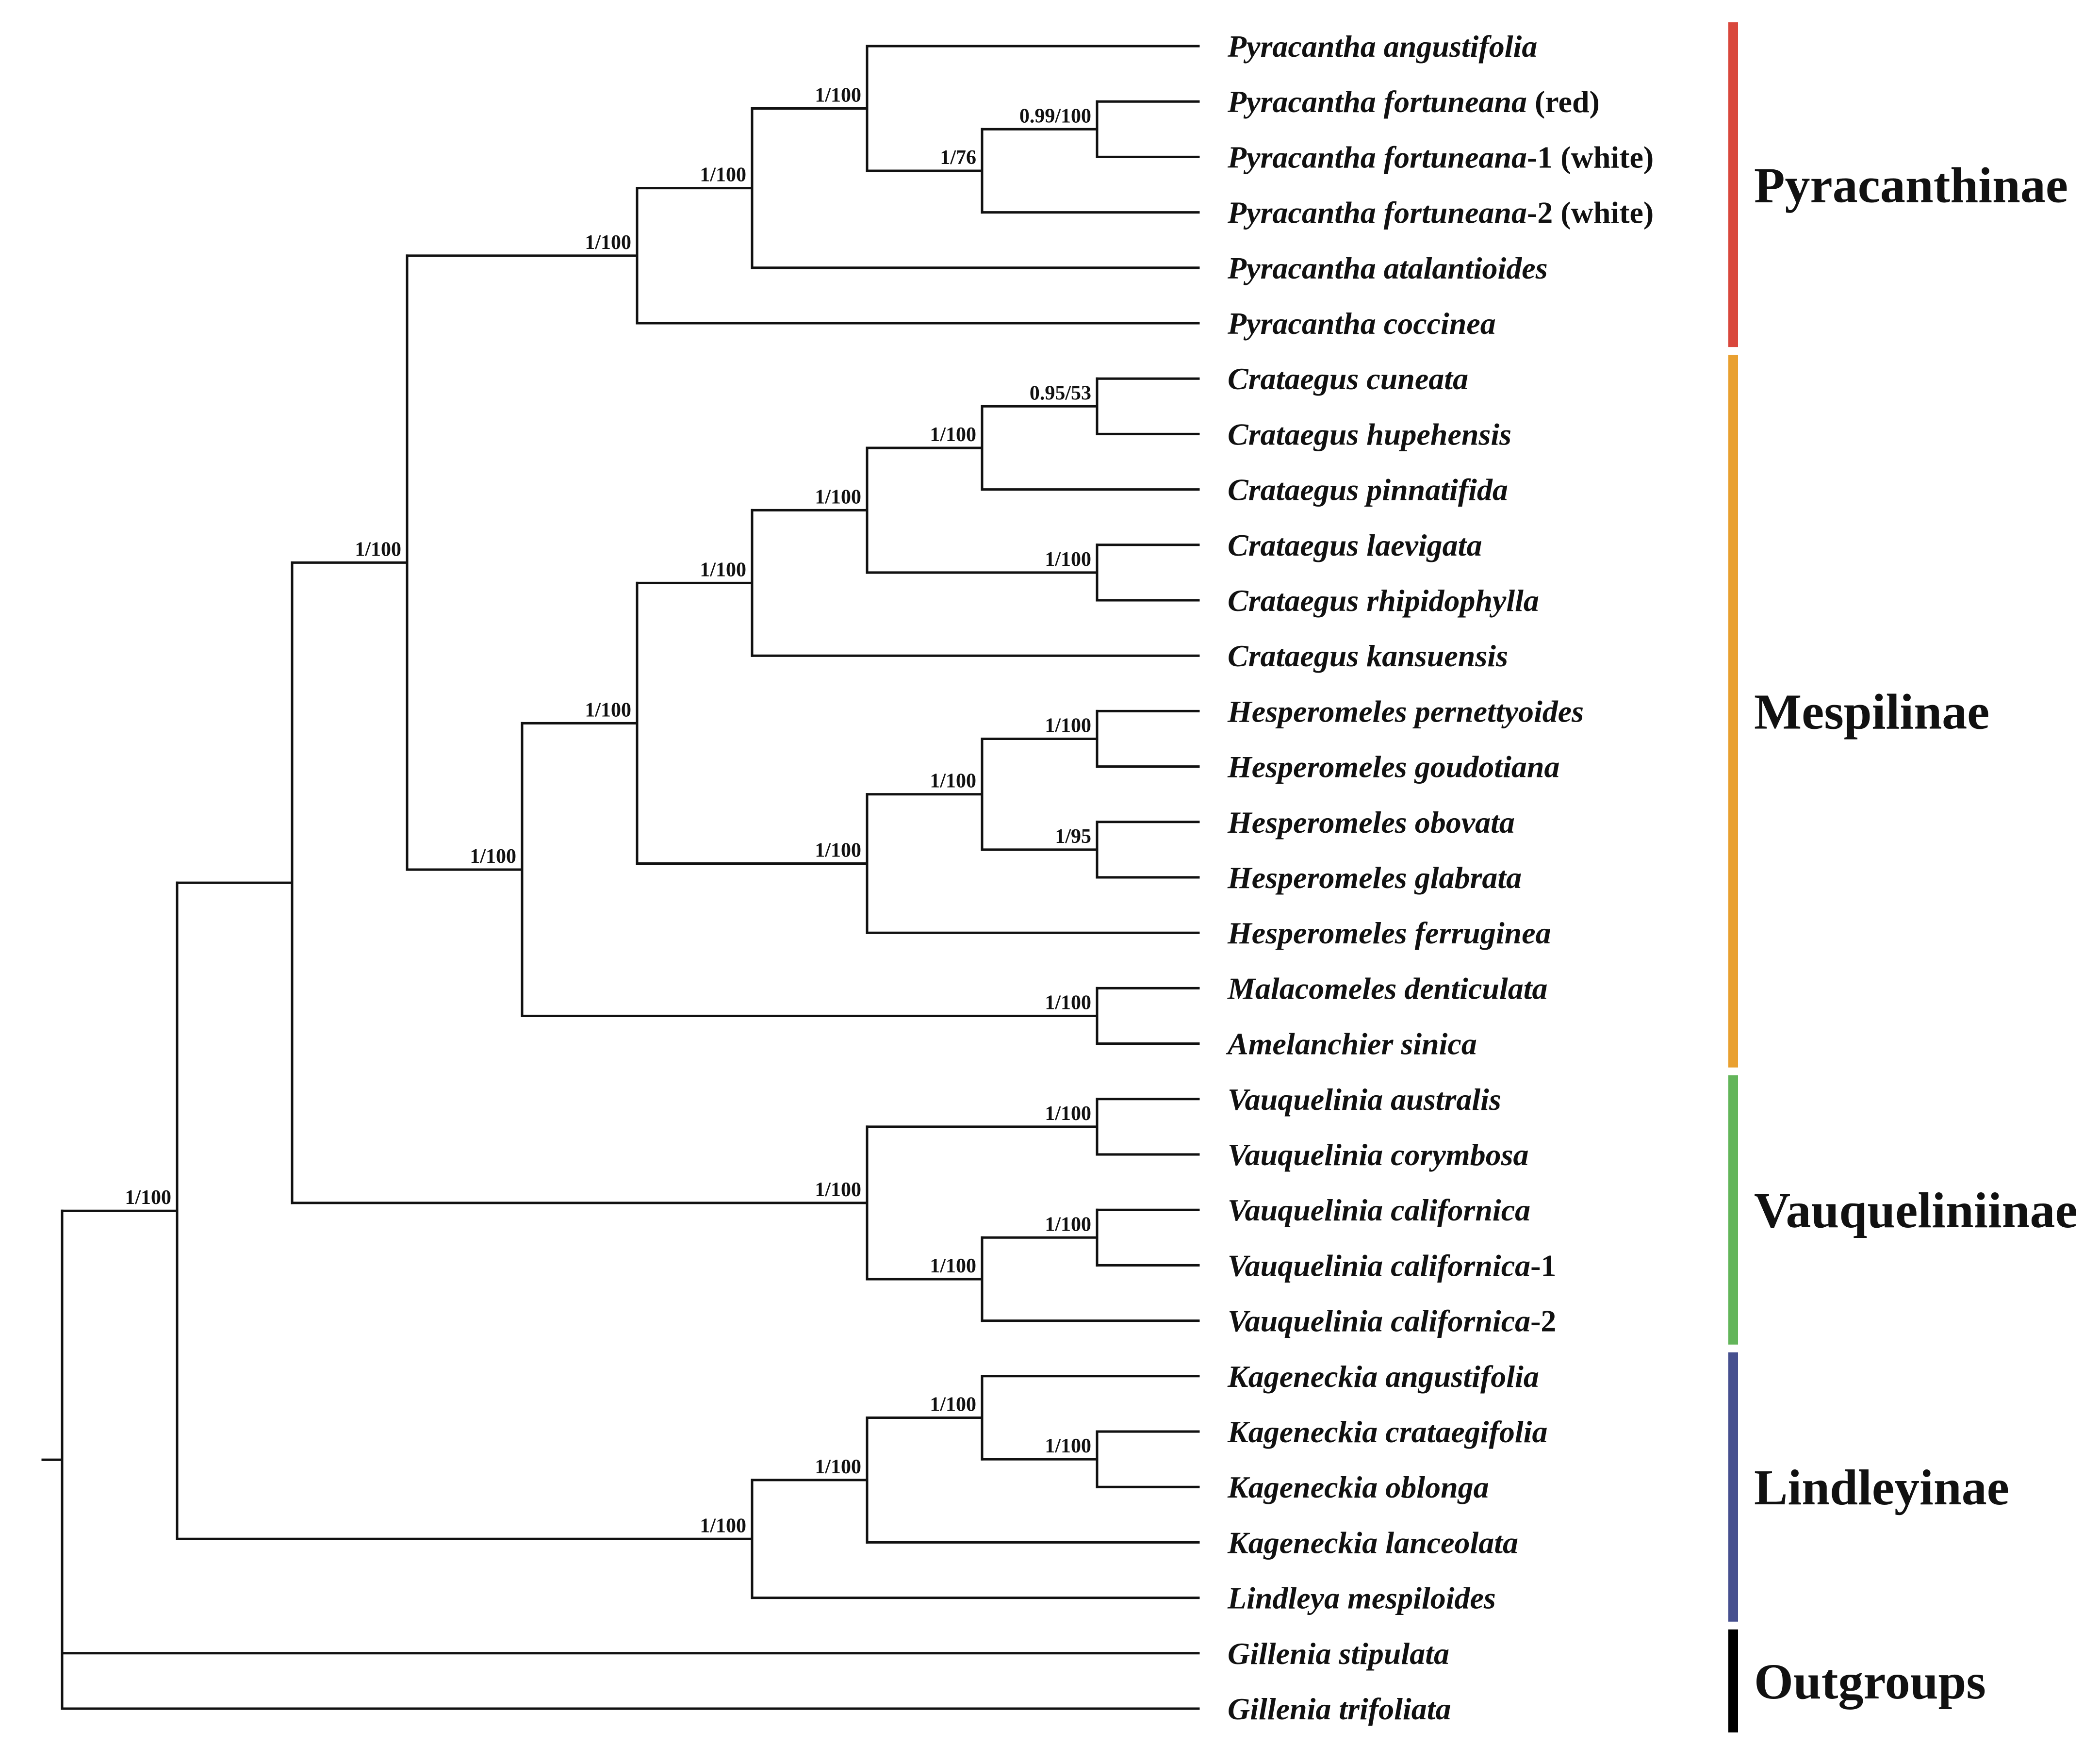 The width and height of the screenshot is (2100, 1746). I want to click on taxon-label: Crataegus cuneata, so click(1348, 379).